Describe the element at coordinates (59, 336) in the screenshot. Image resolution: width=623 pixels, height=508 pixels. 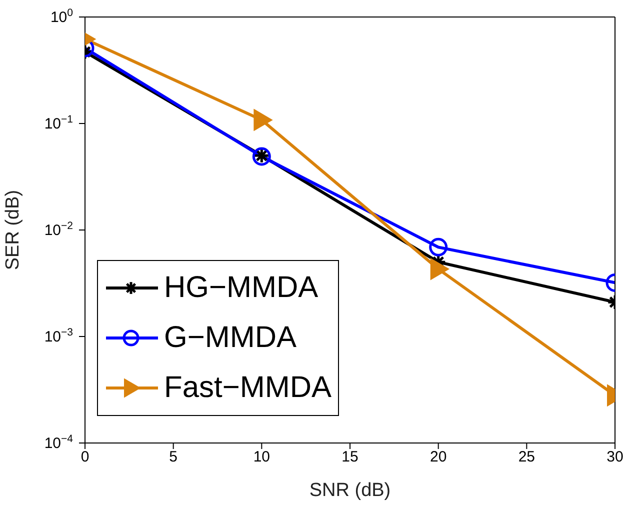
I see `y-tick-label: 10$^{−3}$` at that location.